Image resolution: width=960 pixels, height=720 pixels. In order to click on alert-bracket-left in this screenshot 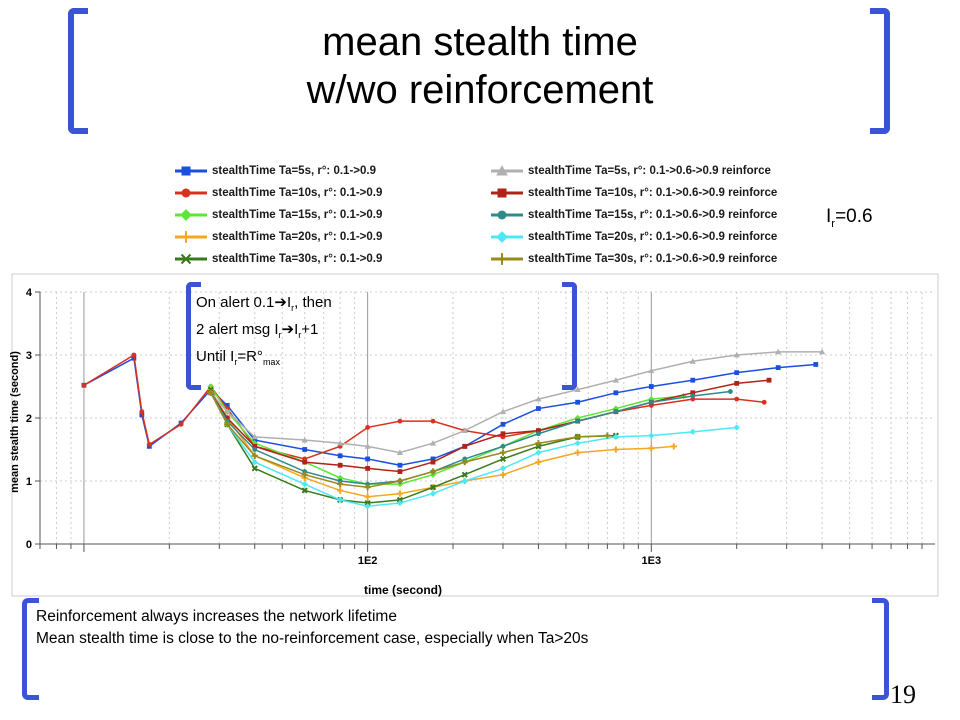, I will do `click(193, 336)`.